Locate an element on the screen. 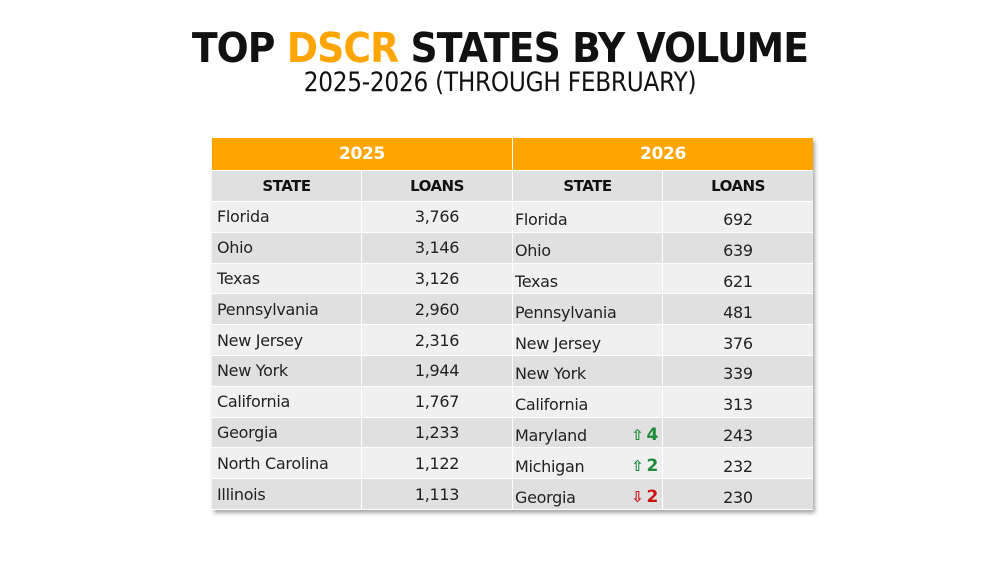 The image size is (1000, 563). loans-cell: 339 is located at coordinates (738, 370).